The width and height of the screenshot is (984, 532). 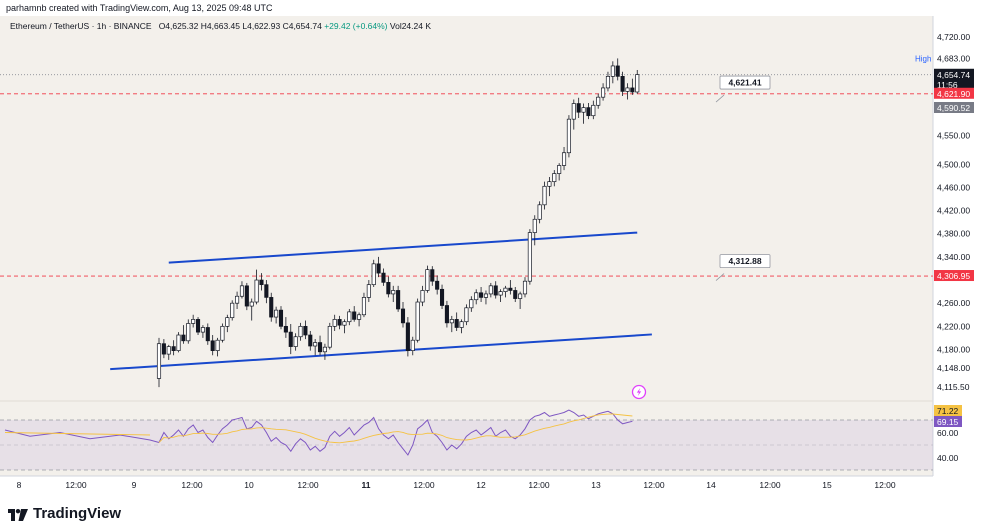 What do you see at coordinates (639, 392) in the screenshot?
I see `lightning-icon` at bounding box center [639, 392].